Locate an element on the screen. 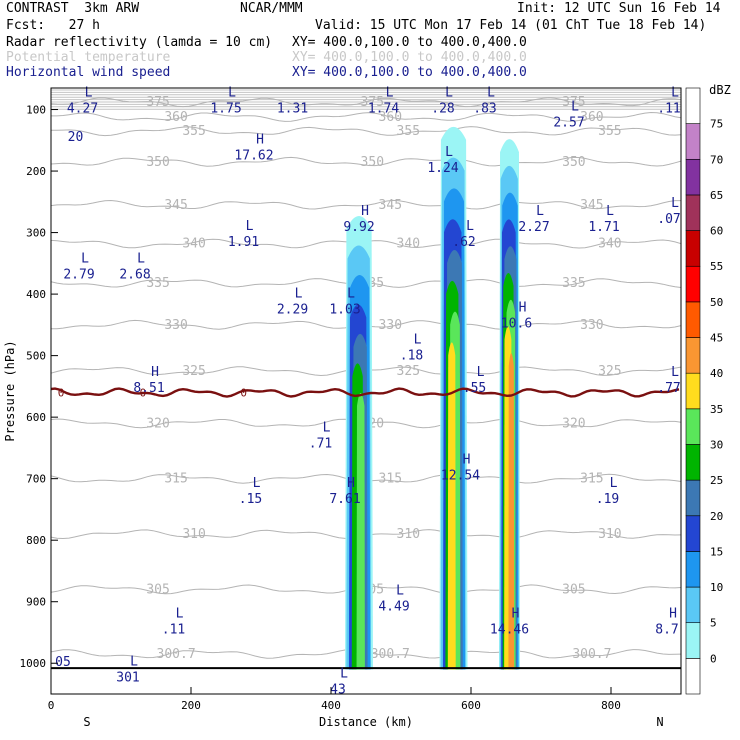 The width and height of the screenshot is (740, 740). wind-speed-extremum: H7.61 is located at coordinates (344, 491).